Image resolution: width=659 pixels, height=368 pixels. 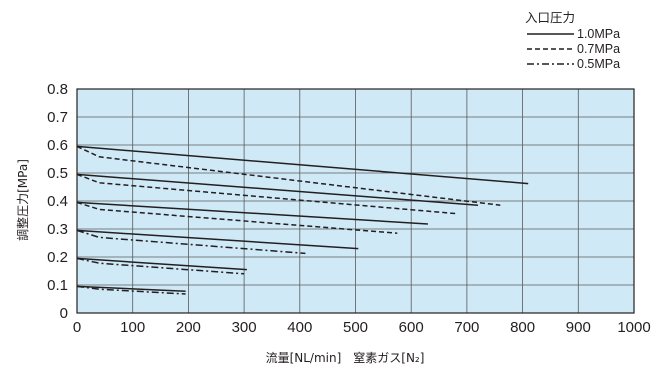 I want to click on y-tick-label: 0.4, so click(x=57, y=201).